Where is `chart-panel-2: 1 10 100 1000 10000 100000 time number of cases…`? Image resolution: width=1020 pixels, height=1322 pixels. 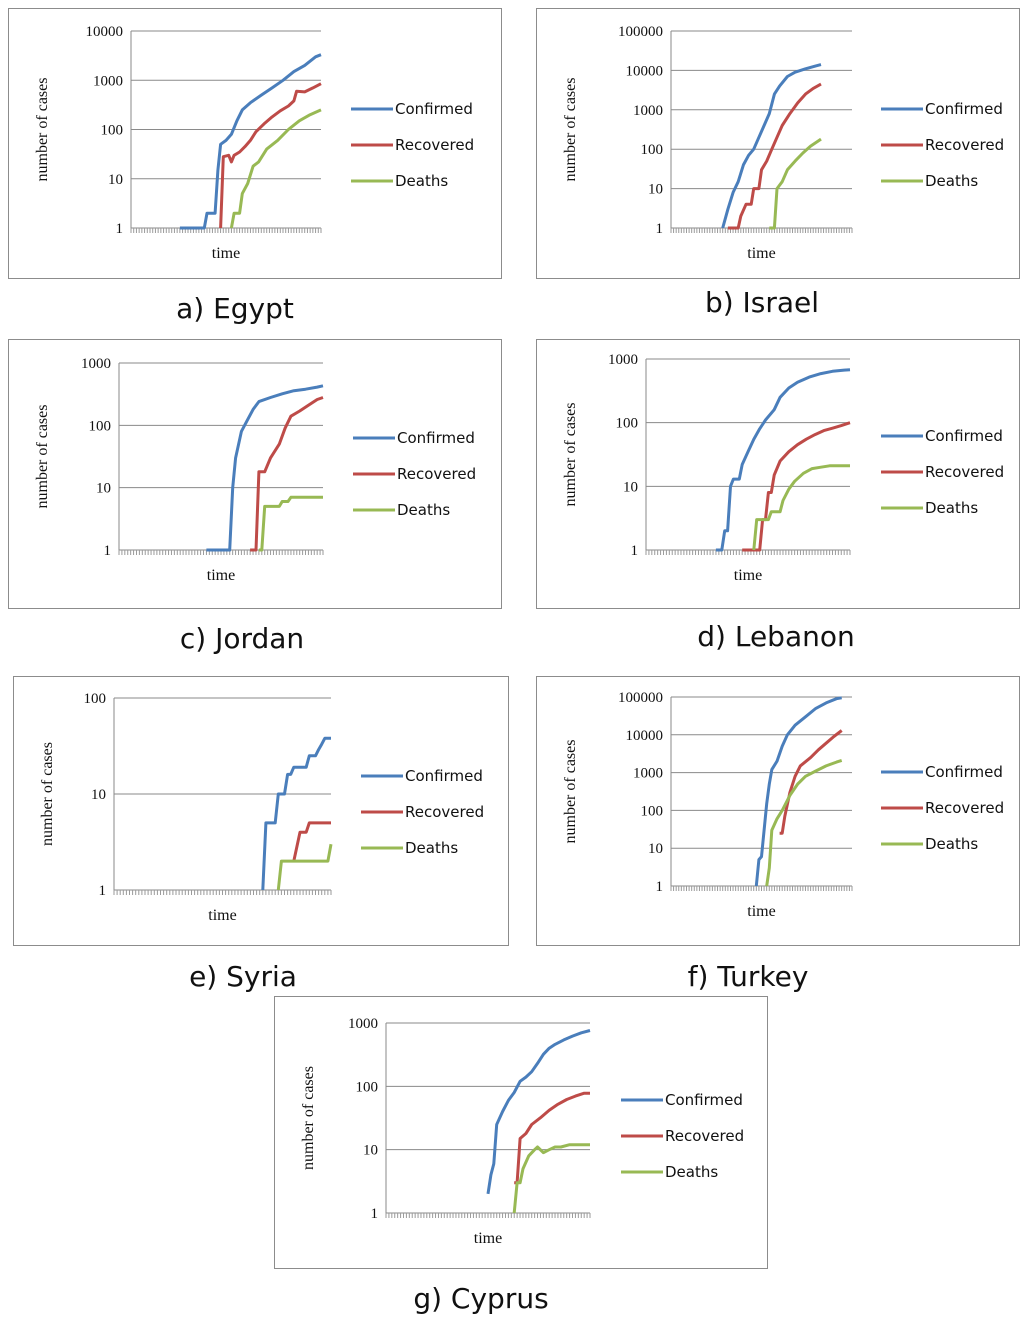 chart-panel-2: 1 10 100 1000 10000 100000 time number of cases… is located at coordinates (778, 143).